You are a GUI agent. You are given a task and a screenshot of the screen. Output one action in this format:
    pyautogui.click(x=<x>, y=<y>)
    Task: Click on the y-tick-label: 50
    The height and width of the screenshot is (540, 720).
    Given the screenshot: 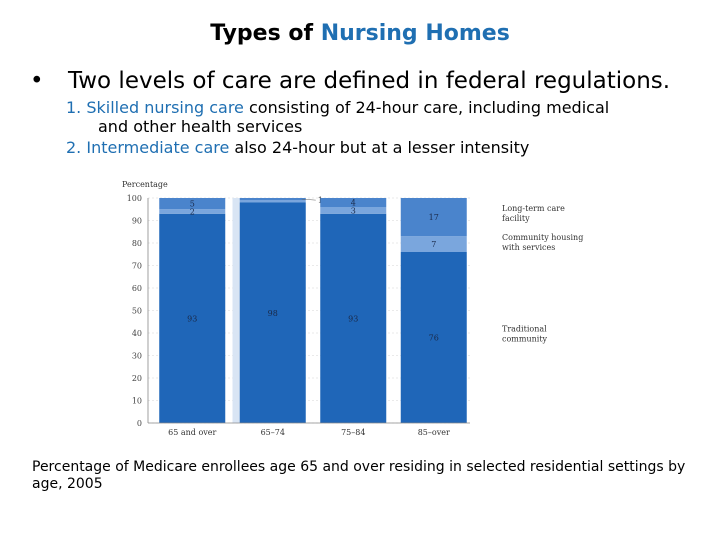 What is the action you would take?
    pyautogui.click(x=137, y=311)
    